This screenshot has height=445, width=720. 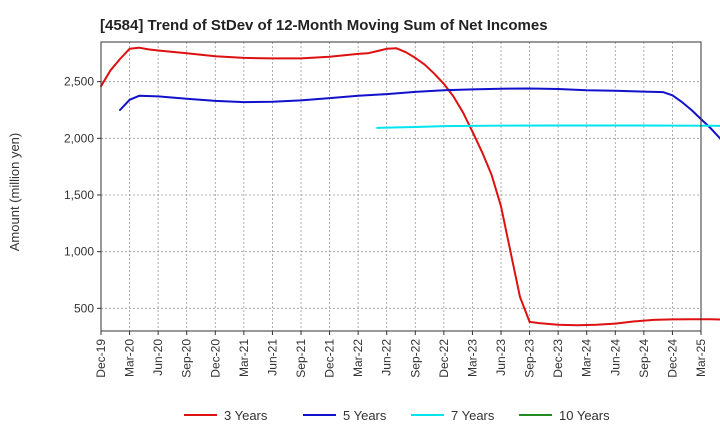 What do you see at coordinates (158, 357) in the screenshot?
I see `x-tick-label: Jun-20` at bounding box center [158, 357].